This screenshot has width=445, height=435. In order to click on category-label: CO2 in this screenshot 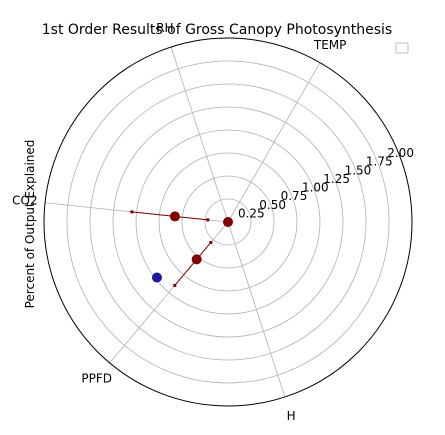, I will do `click(24, 201)`.